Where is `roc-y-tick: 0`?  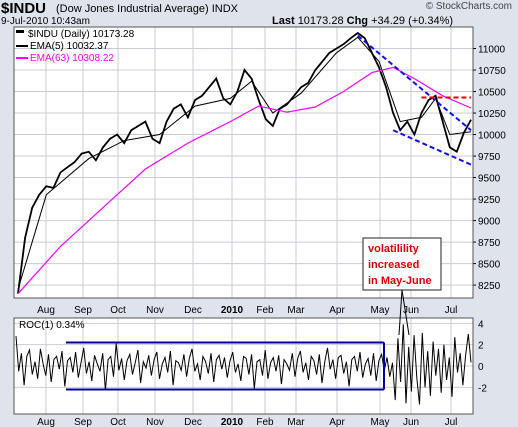
roc-y-tick: 0 is located at coordinates (481, 367).